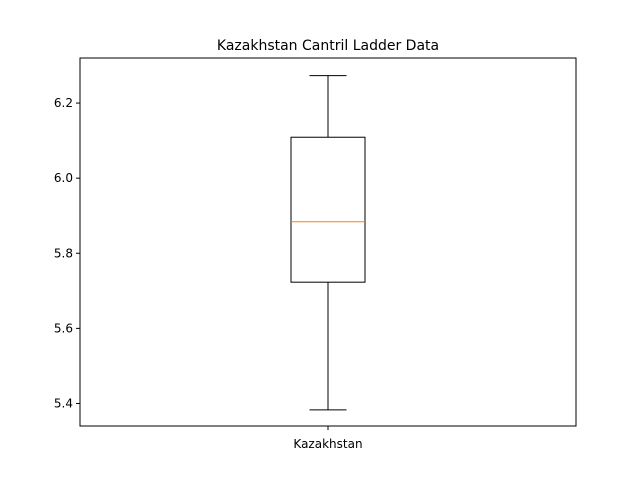 Image resolution: width=640 pixels, height=480 pixels. Describe the element at coordinates (328, 46) in the screenshot. I see `chart-title: Kazakhstan Cantril Ladder Data` at that location.